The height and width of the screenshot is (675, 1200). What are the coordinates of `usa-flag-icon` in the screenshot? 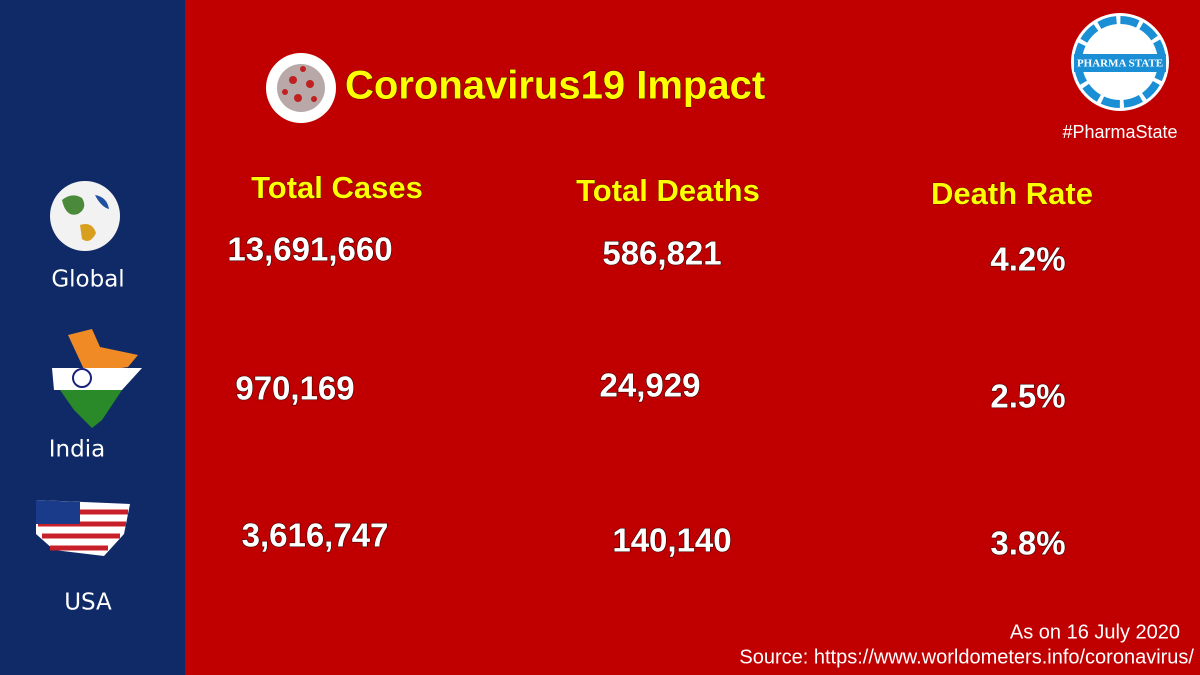 It's located at (83, 528).